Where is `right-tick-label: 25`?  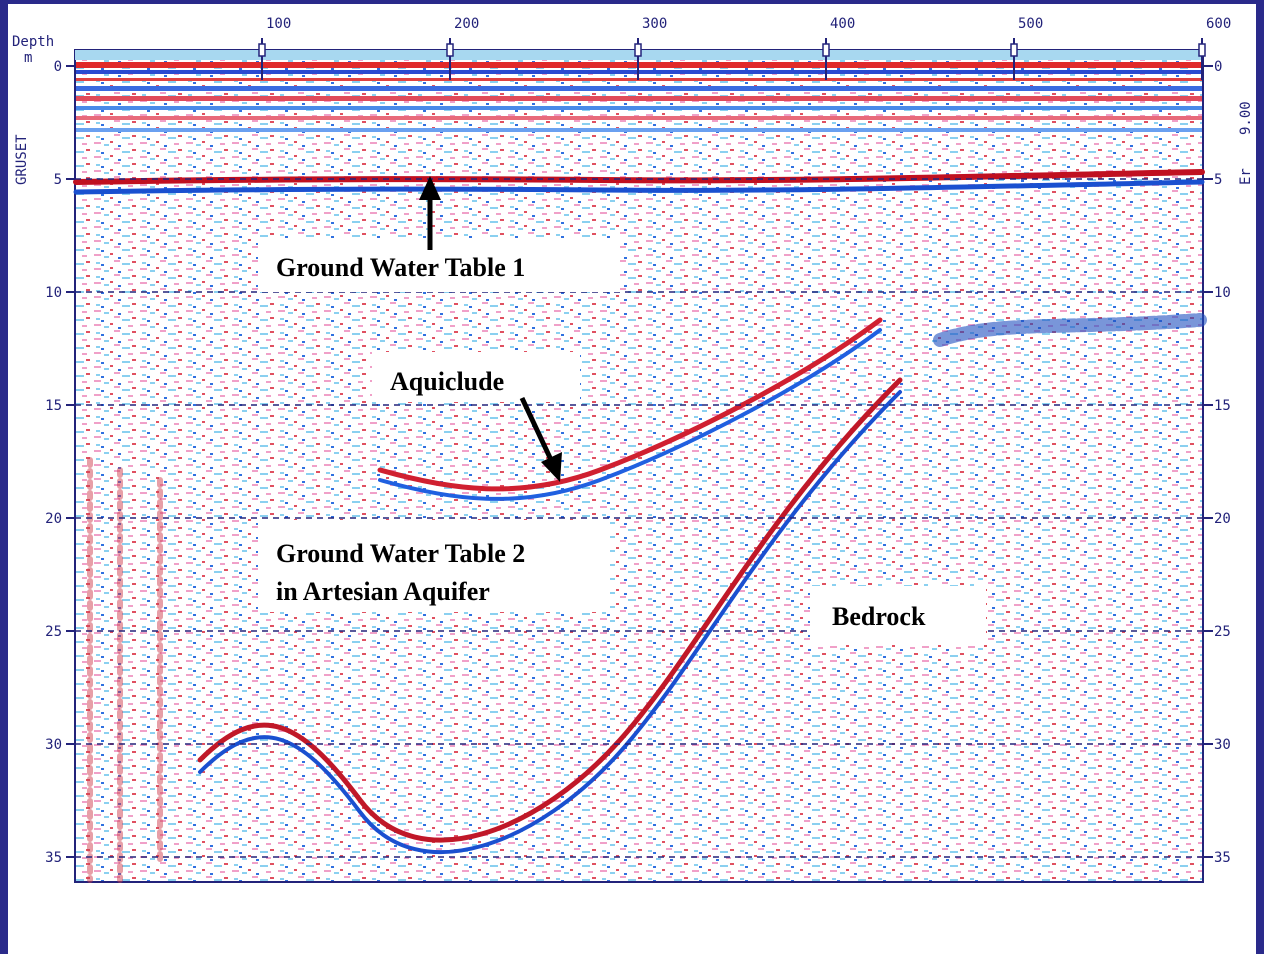
right-tick-label: 25 is located at coordinates (1222, 632).